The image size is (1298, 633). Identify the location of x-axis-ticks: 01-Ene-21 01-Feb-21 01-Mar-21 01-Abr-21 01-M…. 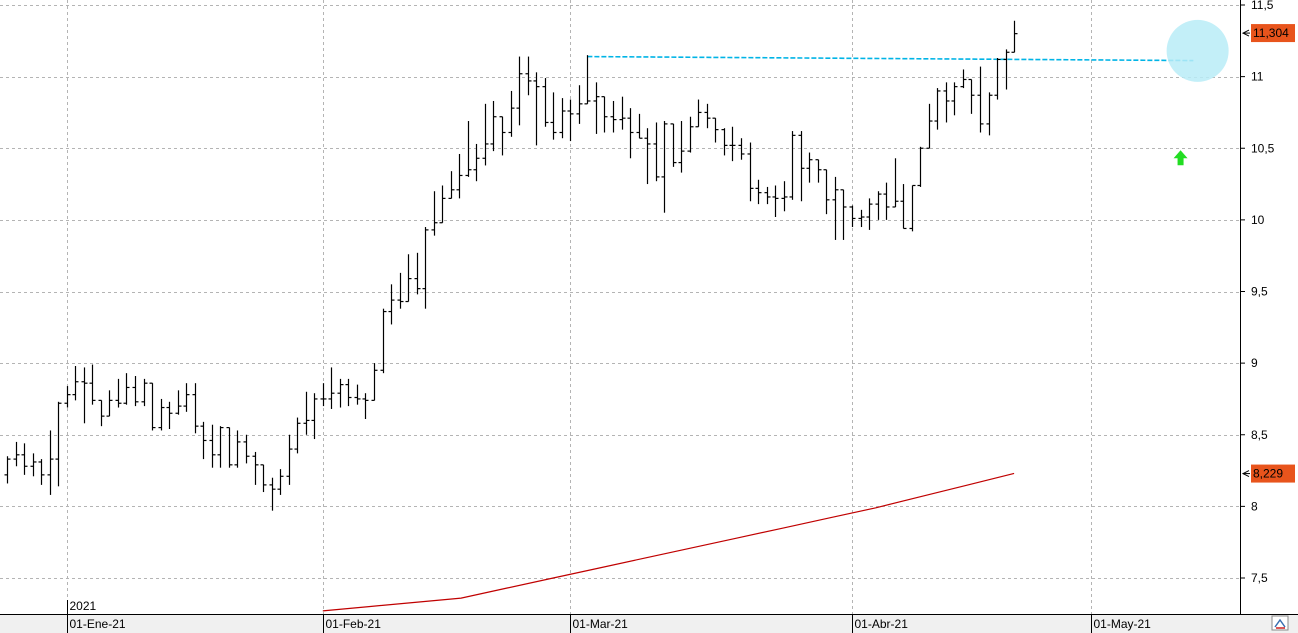
(609, 616).